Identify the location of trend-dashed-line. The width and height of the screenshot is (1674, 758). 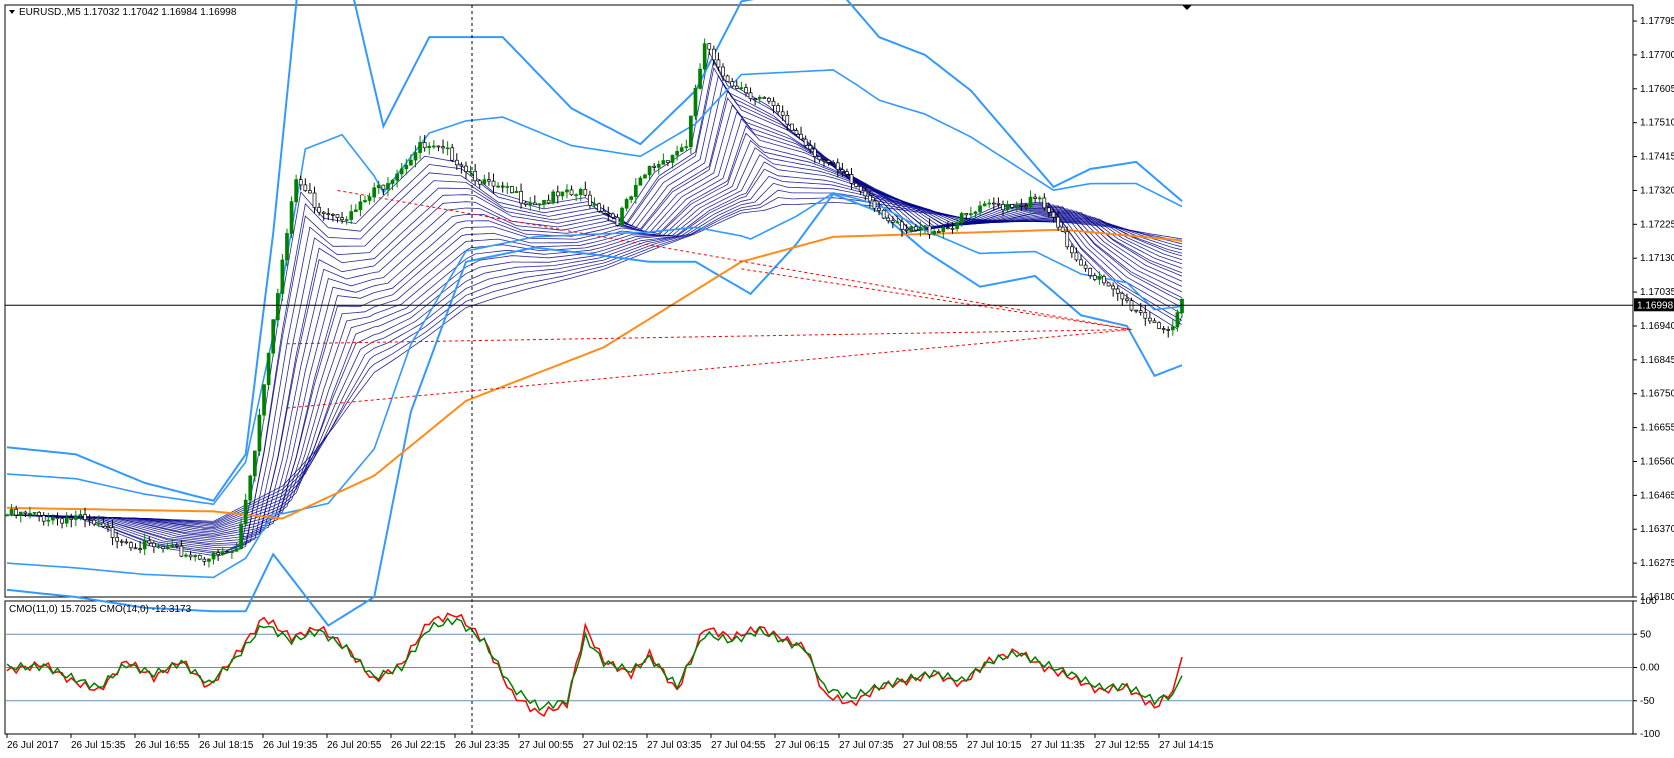
(734, 260).